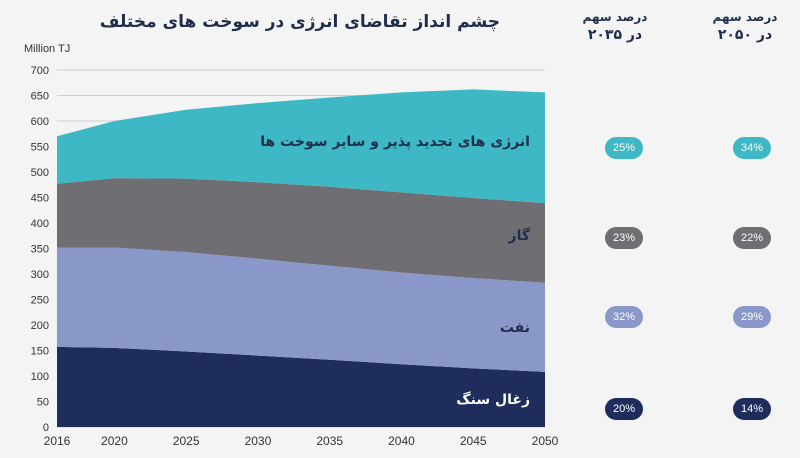 This screenshot has width=800, height=458. What do you see at coordinates (624, 317) in the screenshot?
I see `share-badge-oil-2035: 32%` at bounding box center [624, 317].